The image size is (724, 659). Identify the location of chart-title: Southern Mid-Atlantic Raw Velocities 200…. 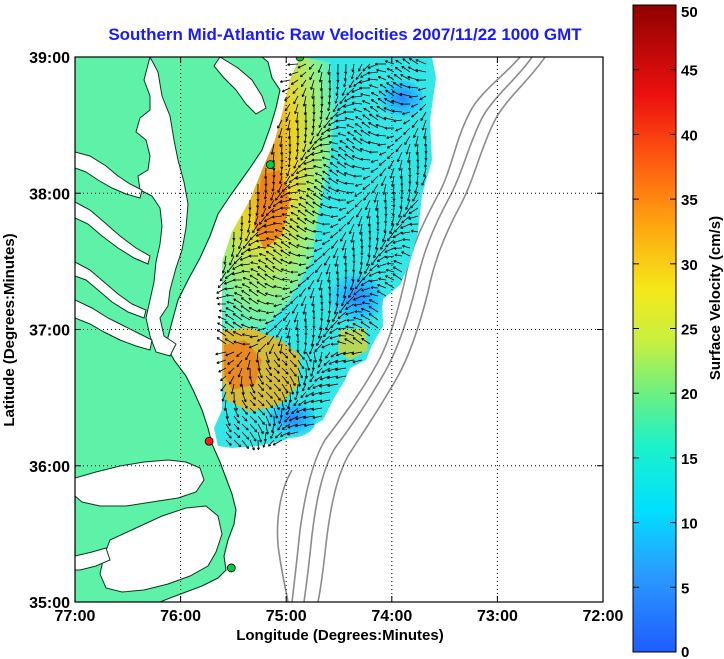
(345, 34).